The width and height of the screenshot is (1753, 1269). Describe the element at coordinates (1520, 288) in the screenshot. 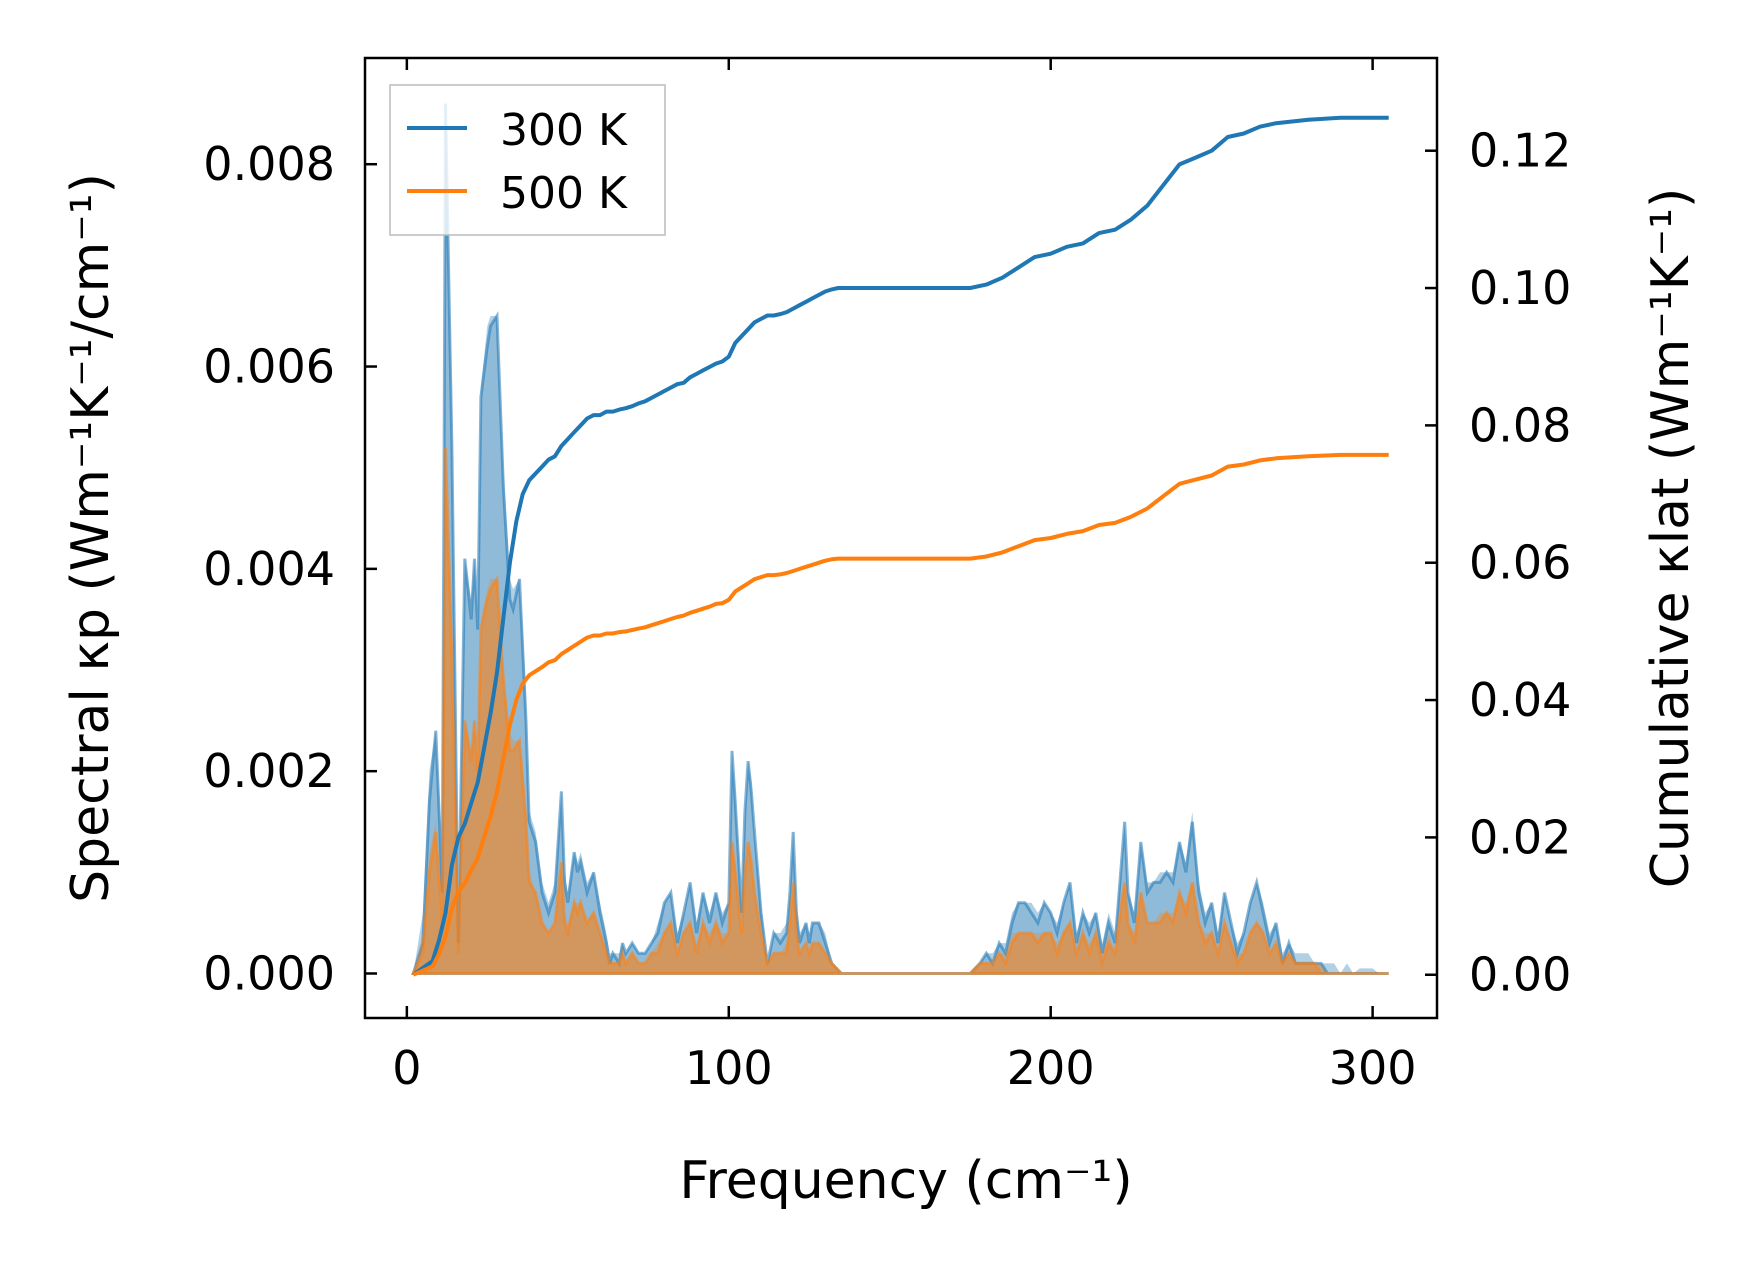

I see `y-tick-label-right: 0.10` at that location.